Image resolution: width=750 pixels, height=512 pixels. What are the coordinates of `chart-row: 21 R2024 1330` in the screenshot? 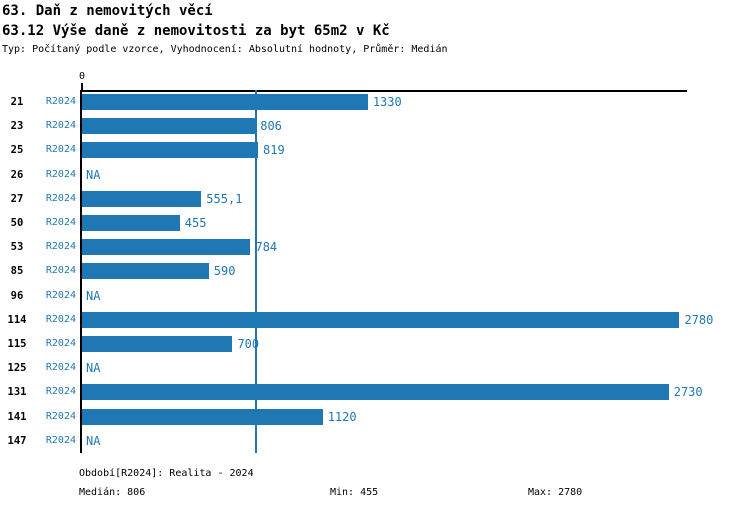 It's located at (375, 102).